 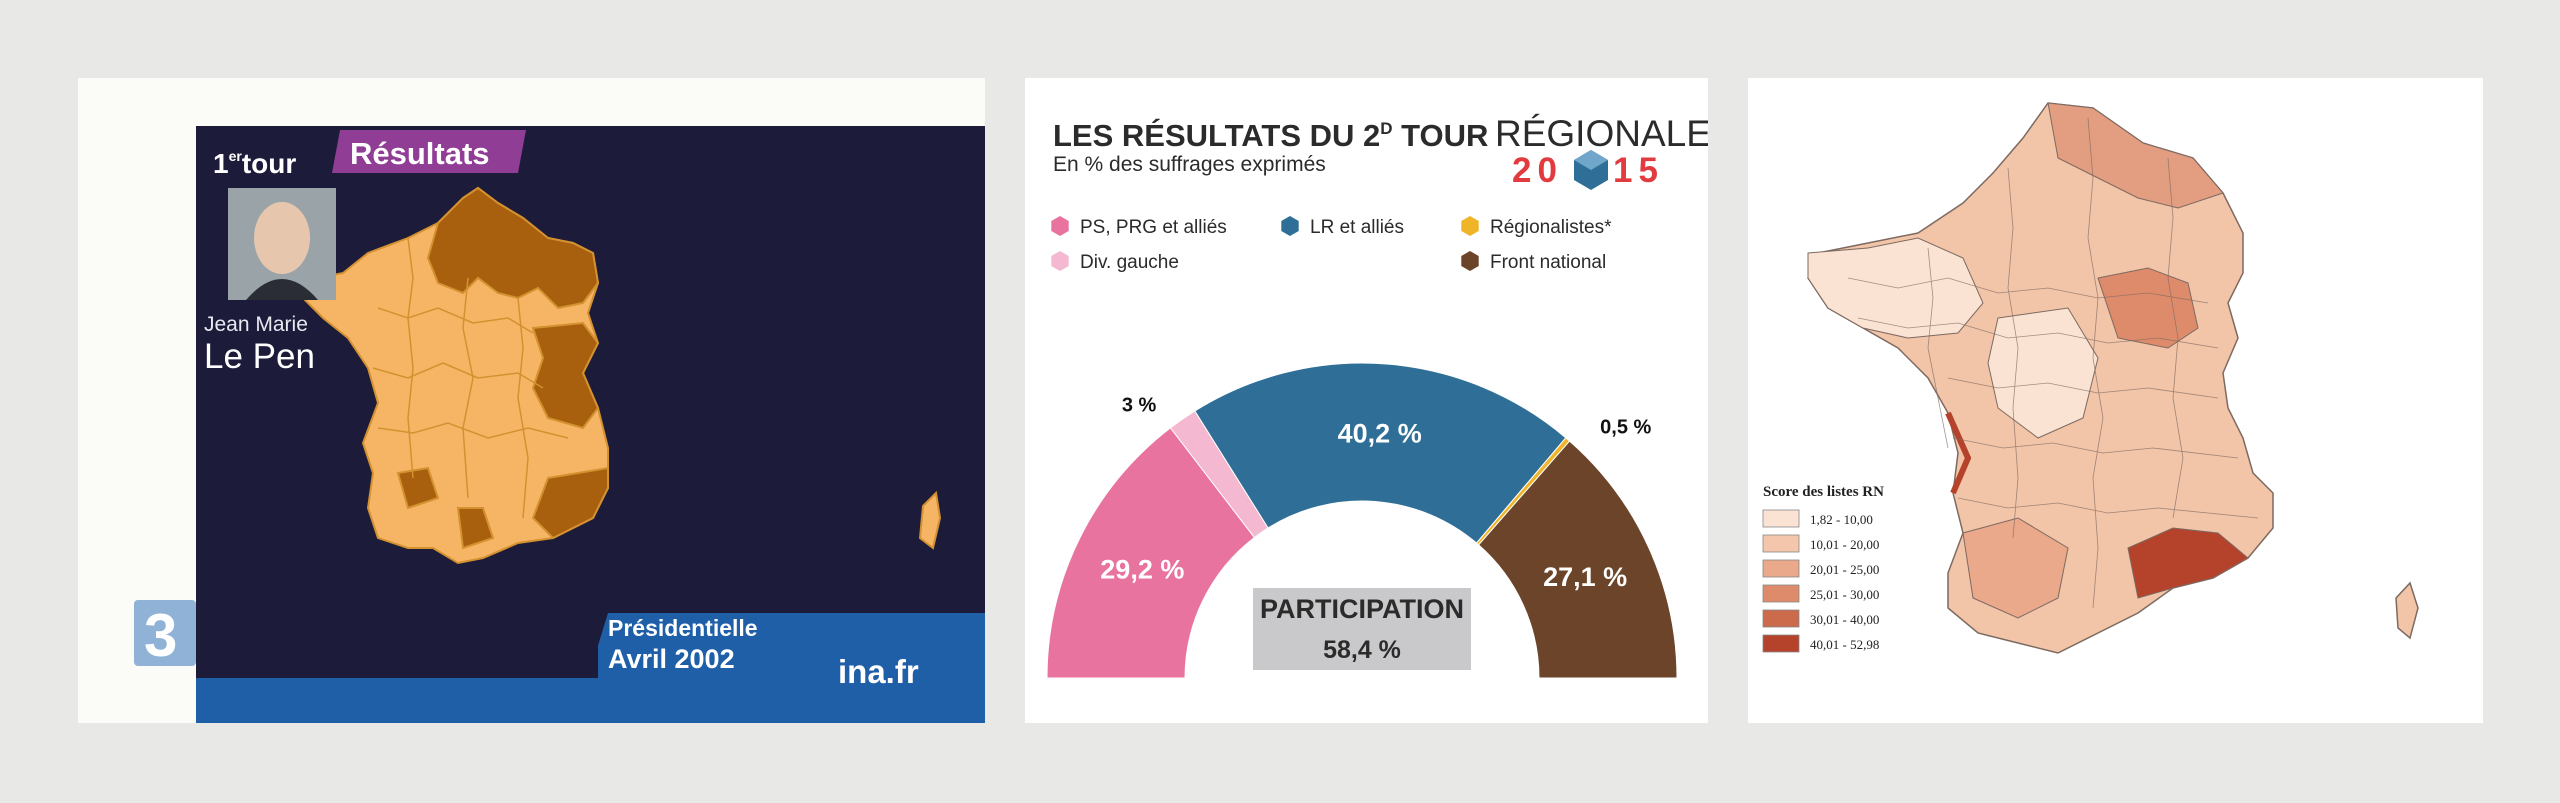 I want to click on rn-legend-label: 1,82 - 10,00, so click(x=1841, y=519).